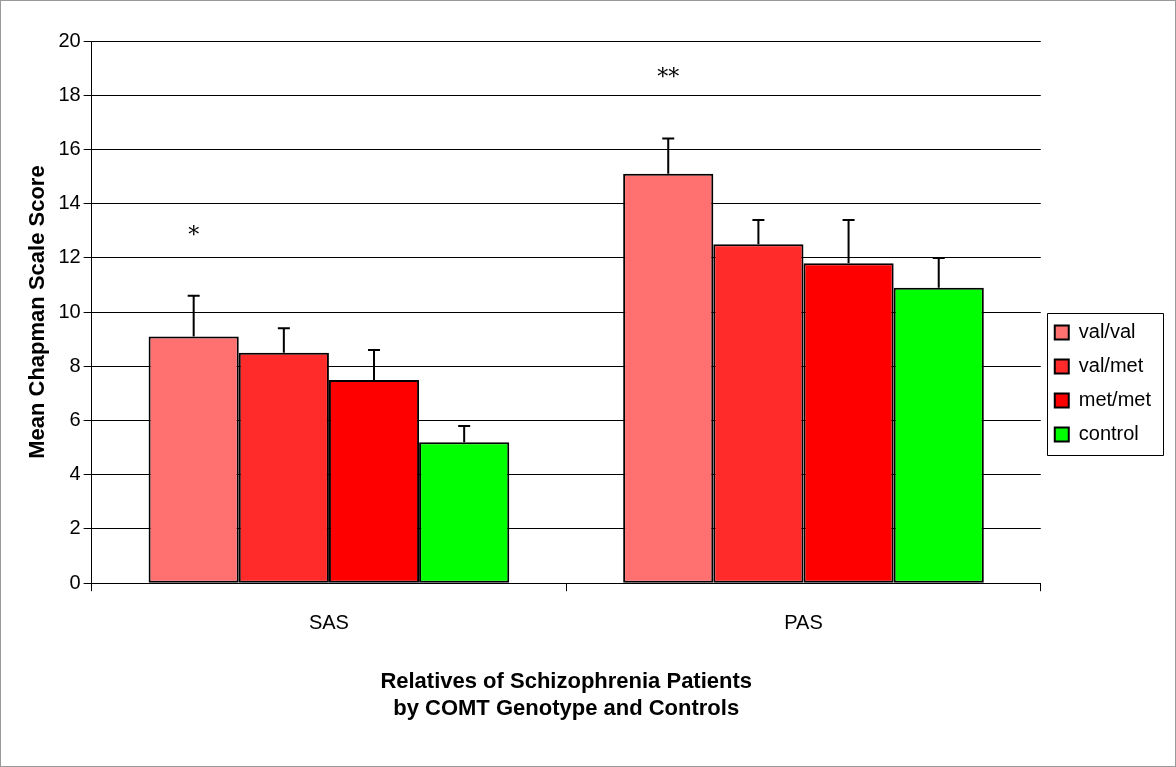 The width and height of the screenshot is (1176, 767). I want to click on legend-label: val/met, so click(1111, 365).